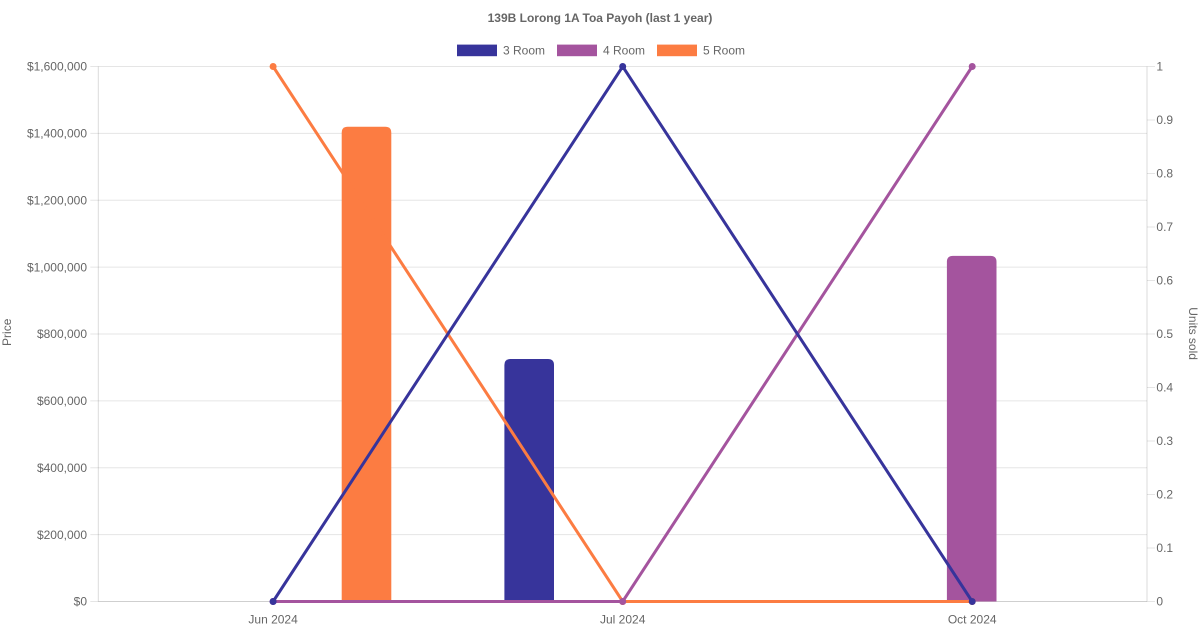 The image size is (1200, 630). What do you see at coordinates (1159, 602) in the screenshot?
I see `svg-text: 0` at bounding box center [1159, 602].